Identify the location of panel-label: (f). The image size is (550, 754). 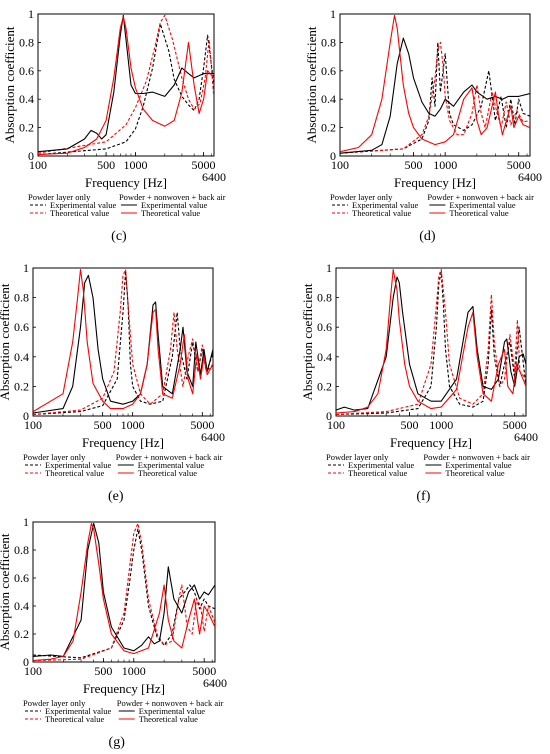
(423, 496).